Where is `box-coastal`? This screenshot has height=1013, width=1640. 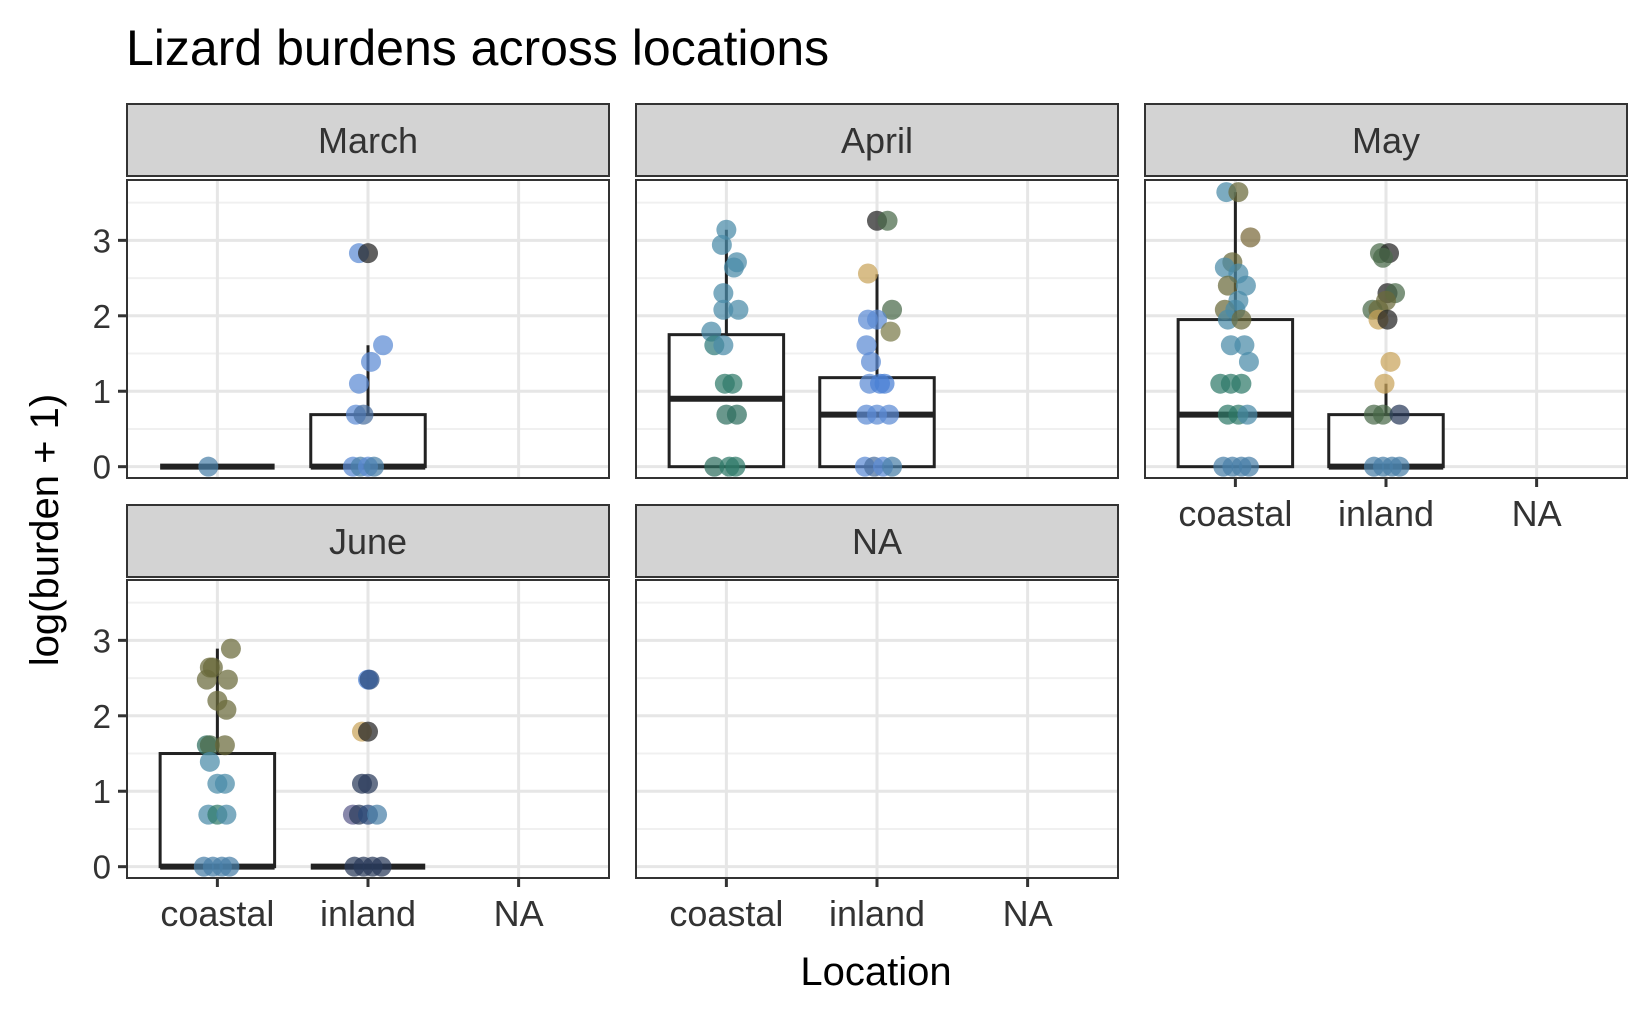
box-coastal is located at coordinates (726, 349).